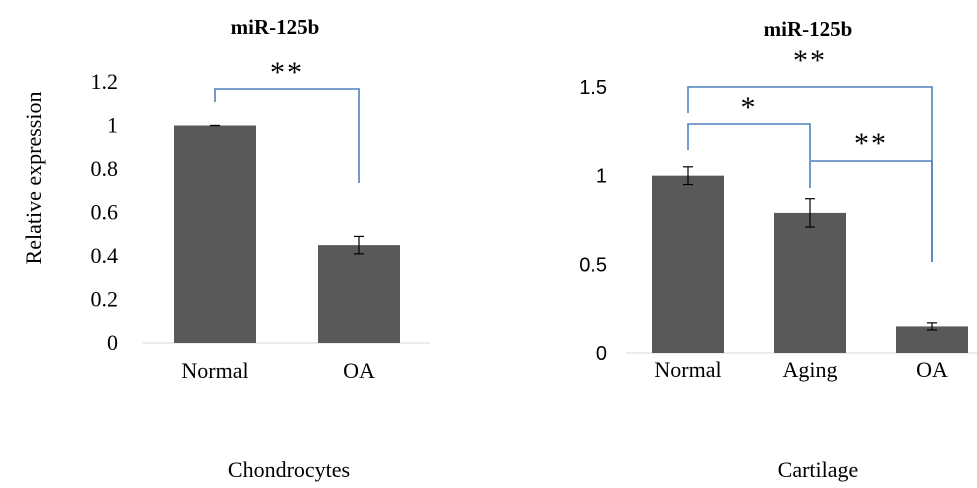  Describe the element at coordinates (105, 299) in the screenshot. I see `y-tick-label: 0.2` at that location.